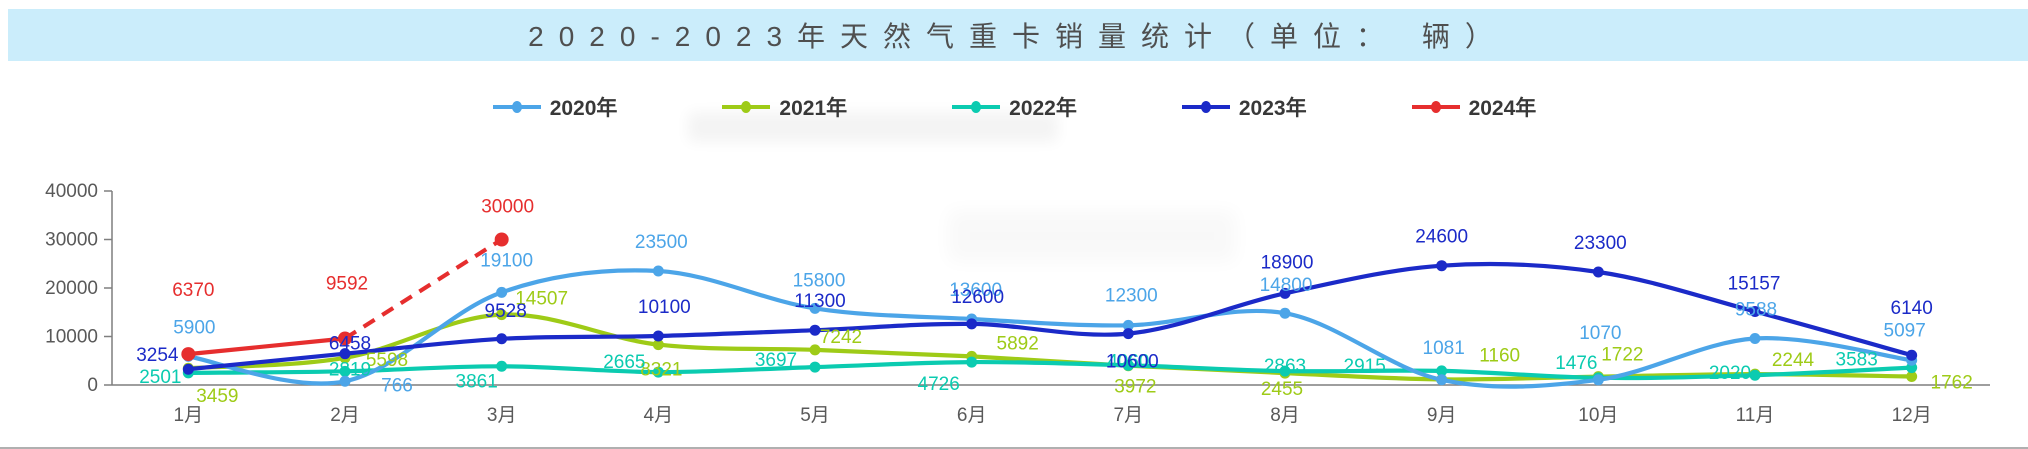  Describe the element at coordinates (506, 311) in the screenshot. I see `data-label-2023年: 9528` at that location.